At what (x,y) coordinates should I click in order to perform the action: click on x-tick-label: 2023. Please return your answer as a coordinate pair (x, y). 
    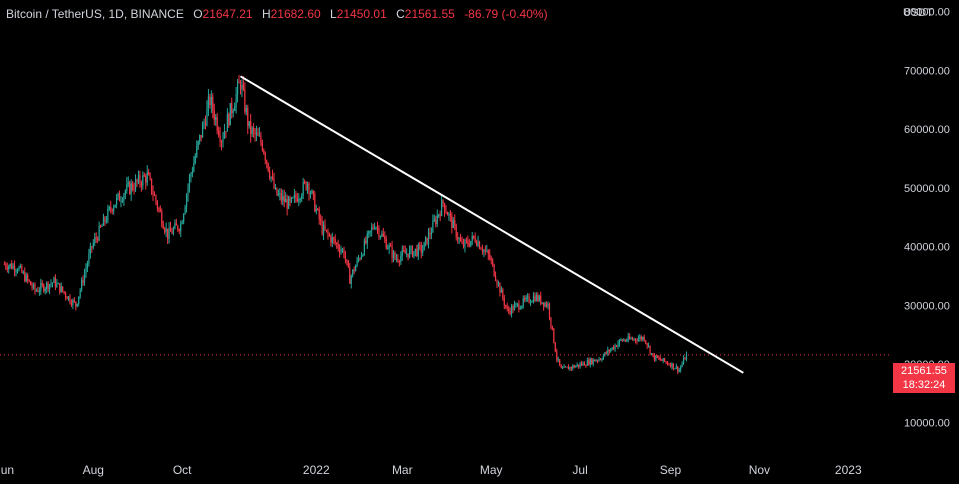
    Looking at the image, I should click on (848, 470).